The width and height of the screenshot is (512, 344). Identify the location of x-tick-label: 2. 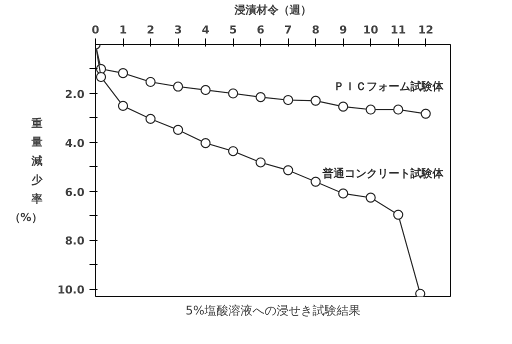
(150, 30).